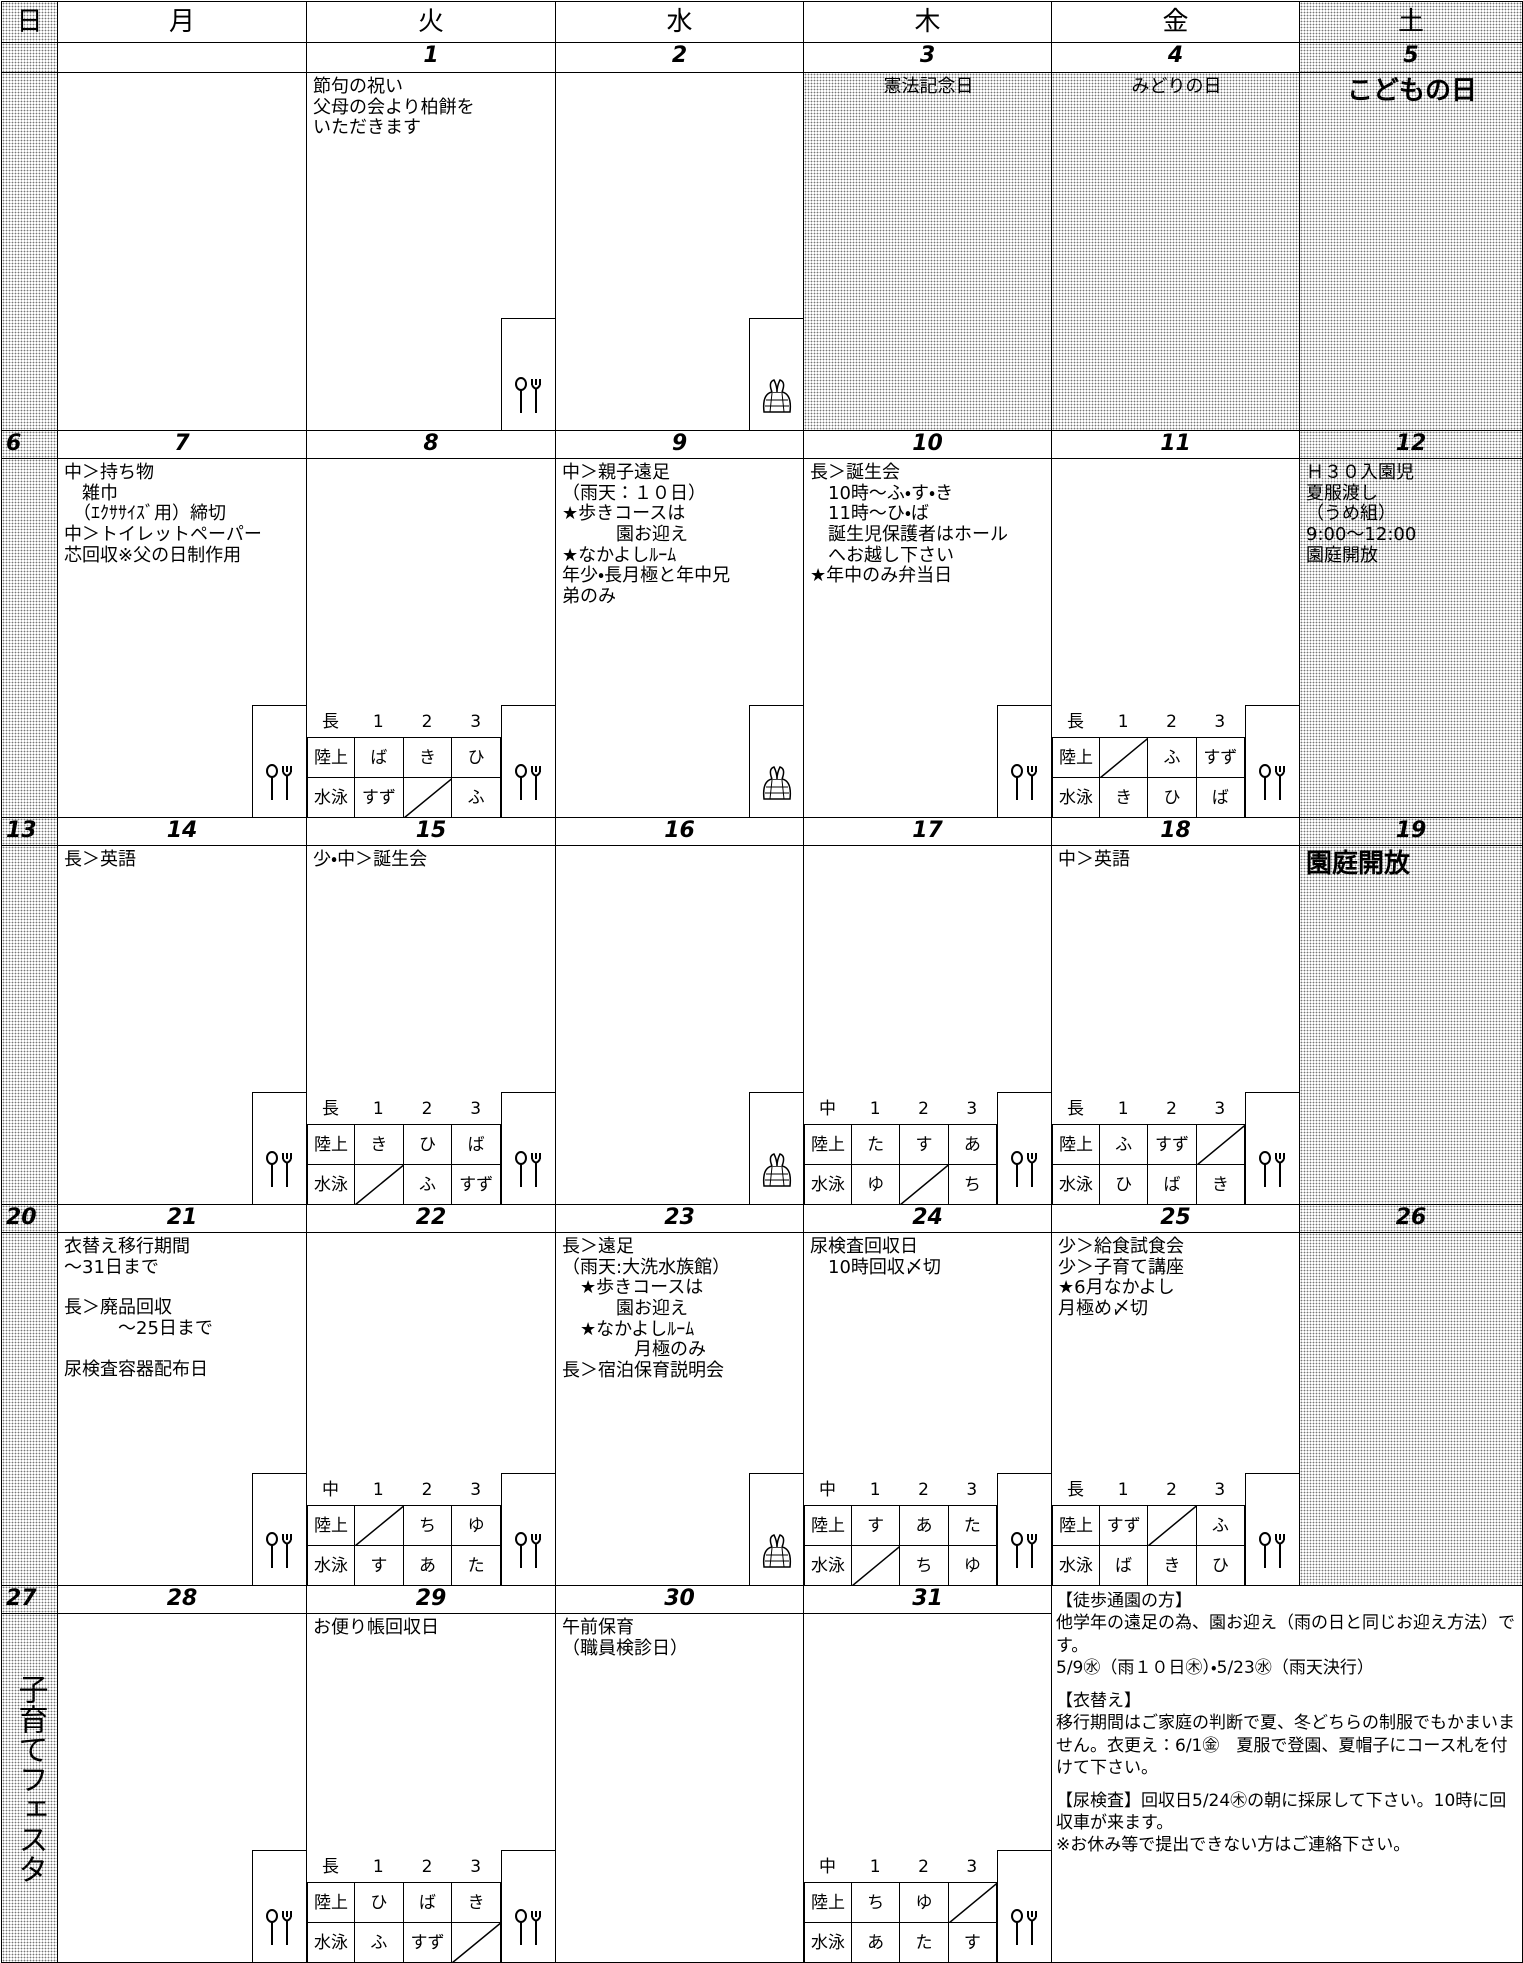  I want to click on duty-table: 中 1 2 3 陸上ちゆ水泳あたす, so click(900, 1907).